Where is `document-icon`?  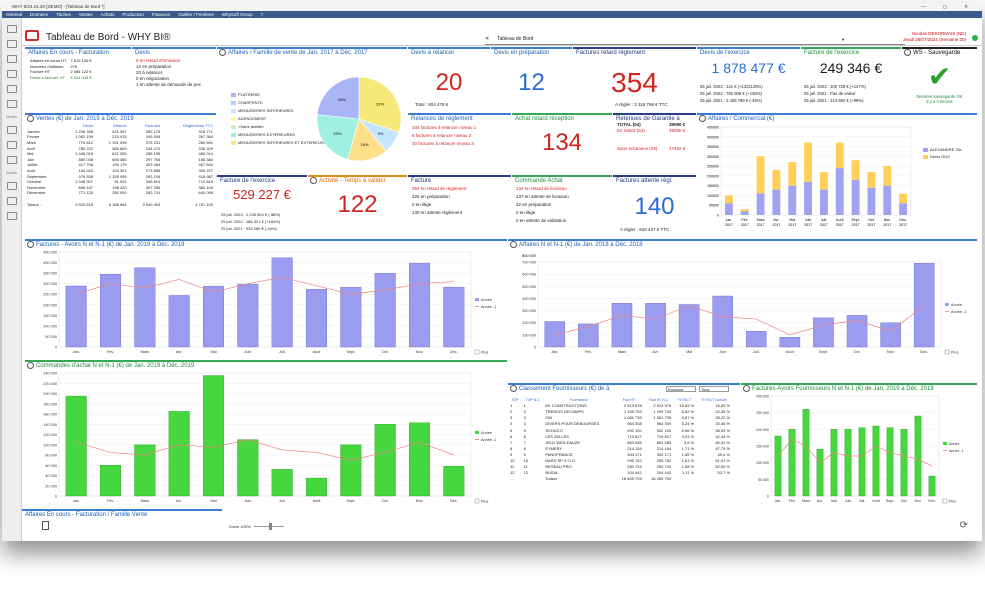 document-icon is located at coordinates (11, 130).